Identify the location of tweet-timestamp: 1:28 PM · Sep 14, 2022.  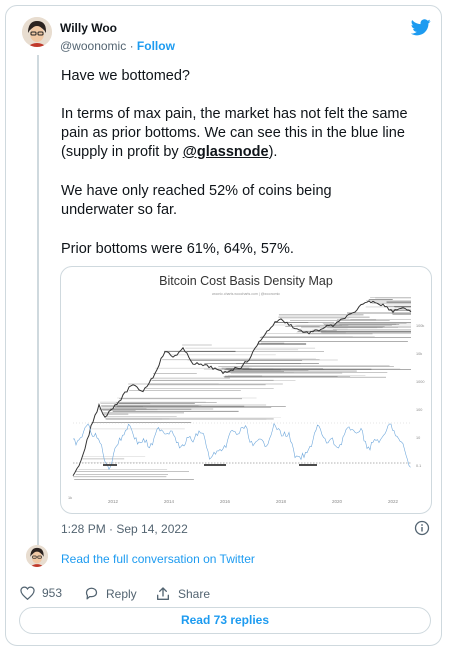
(124, 529).